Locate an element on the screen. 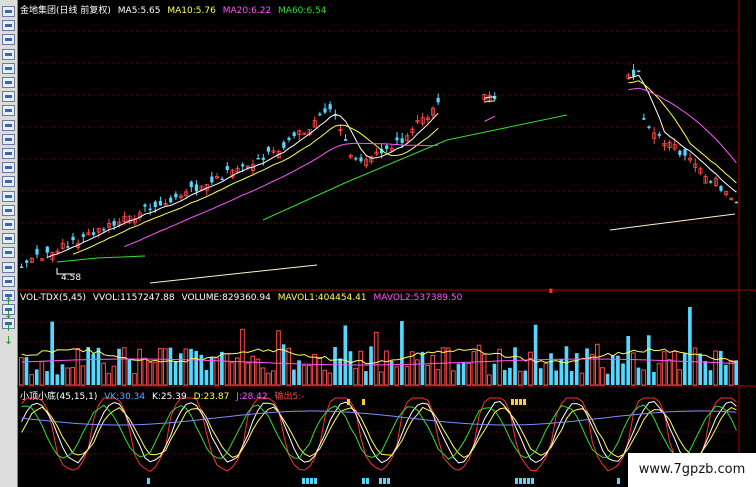  volume-label: VOLUME:829360.94 is located at coordinates (226, 298).